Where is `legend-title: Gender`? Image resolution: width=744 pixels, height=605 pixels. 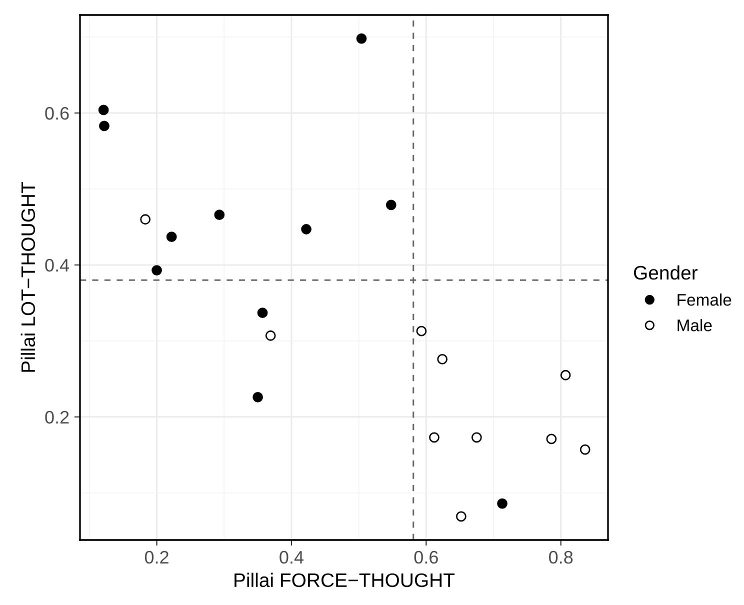 legend-title: Gender is located at coordinates (666, 272).